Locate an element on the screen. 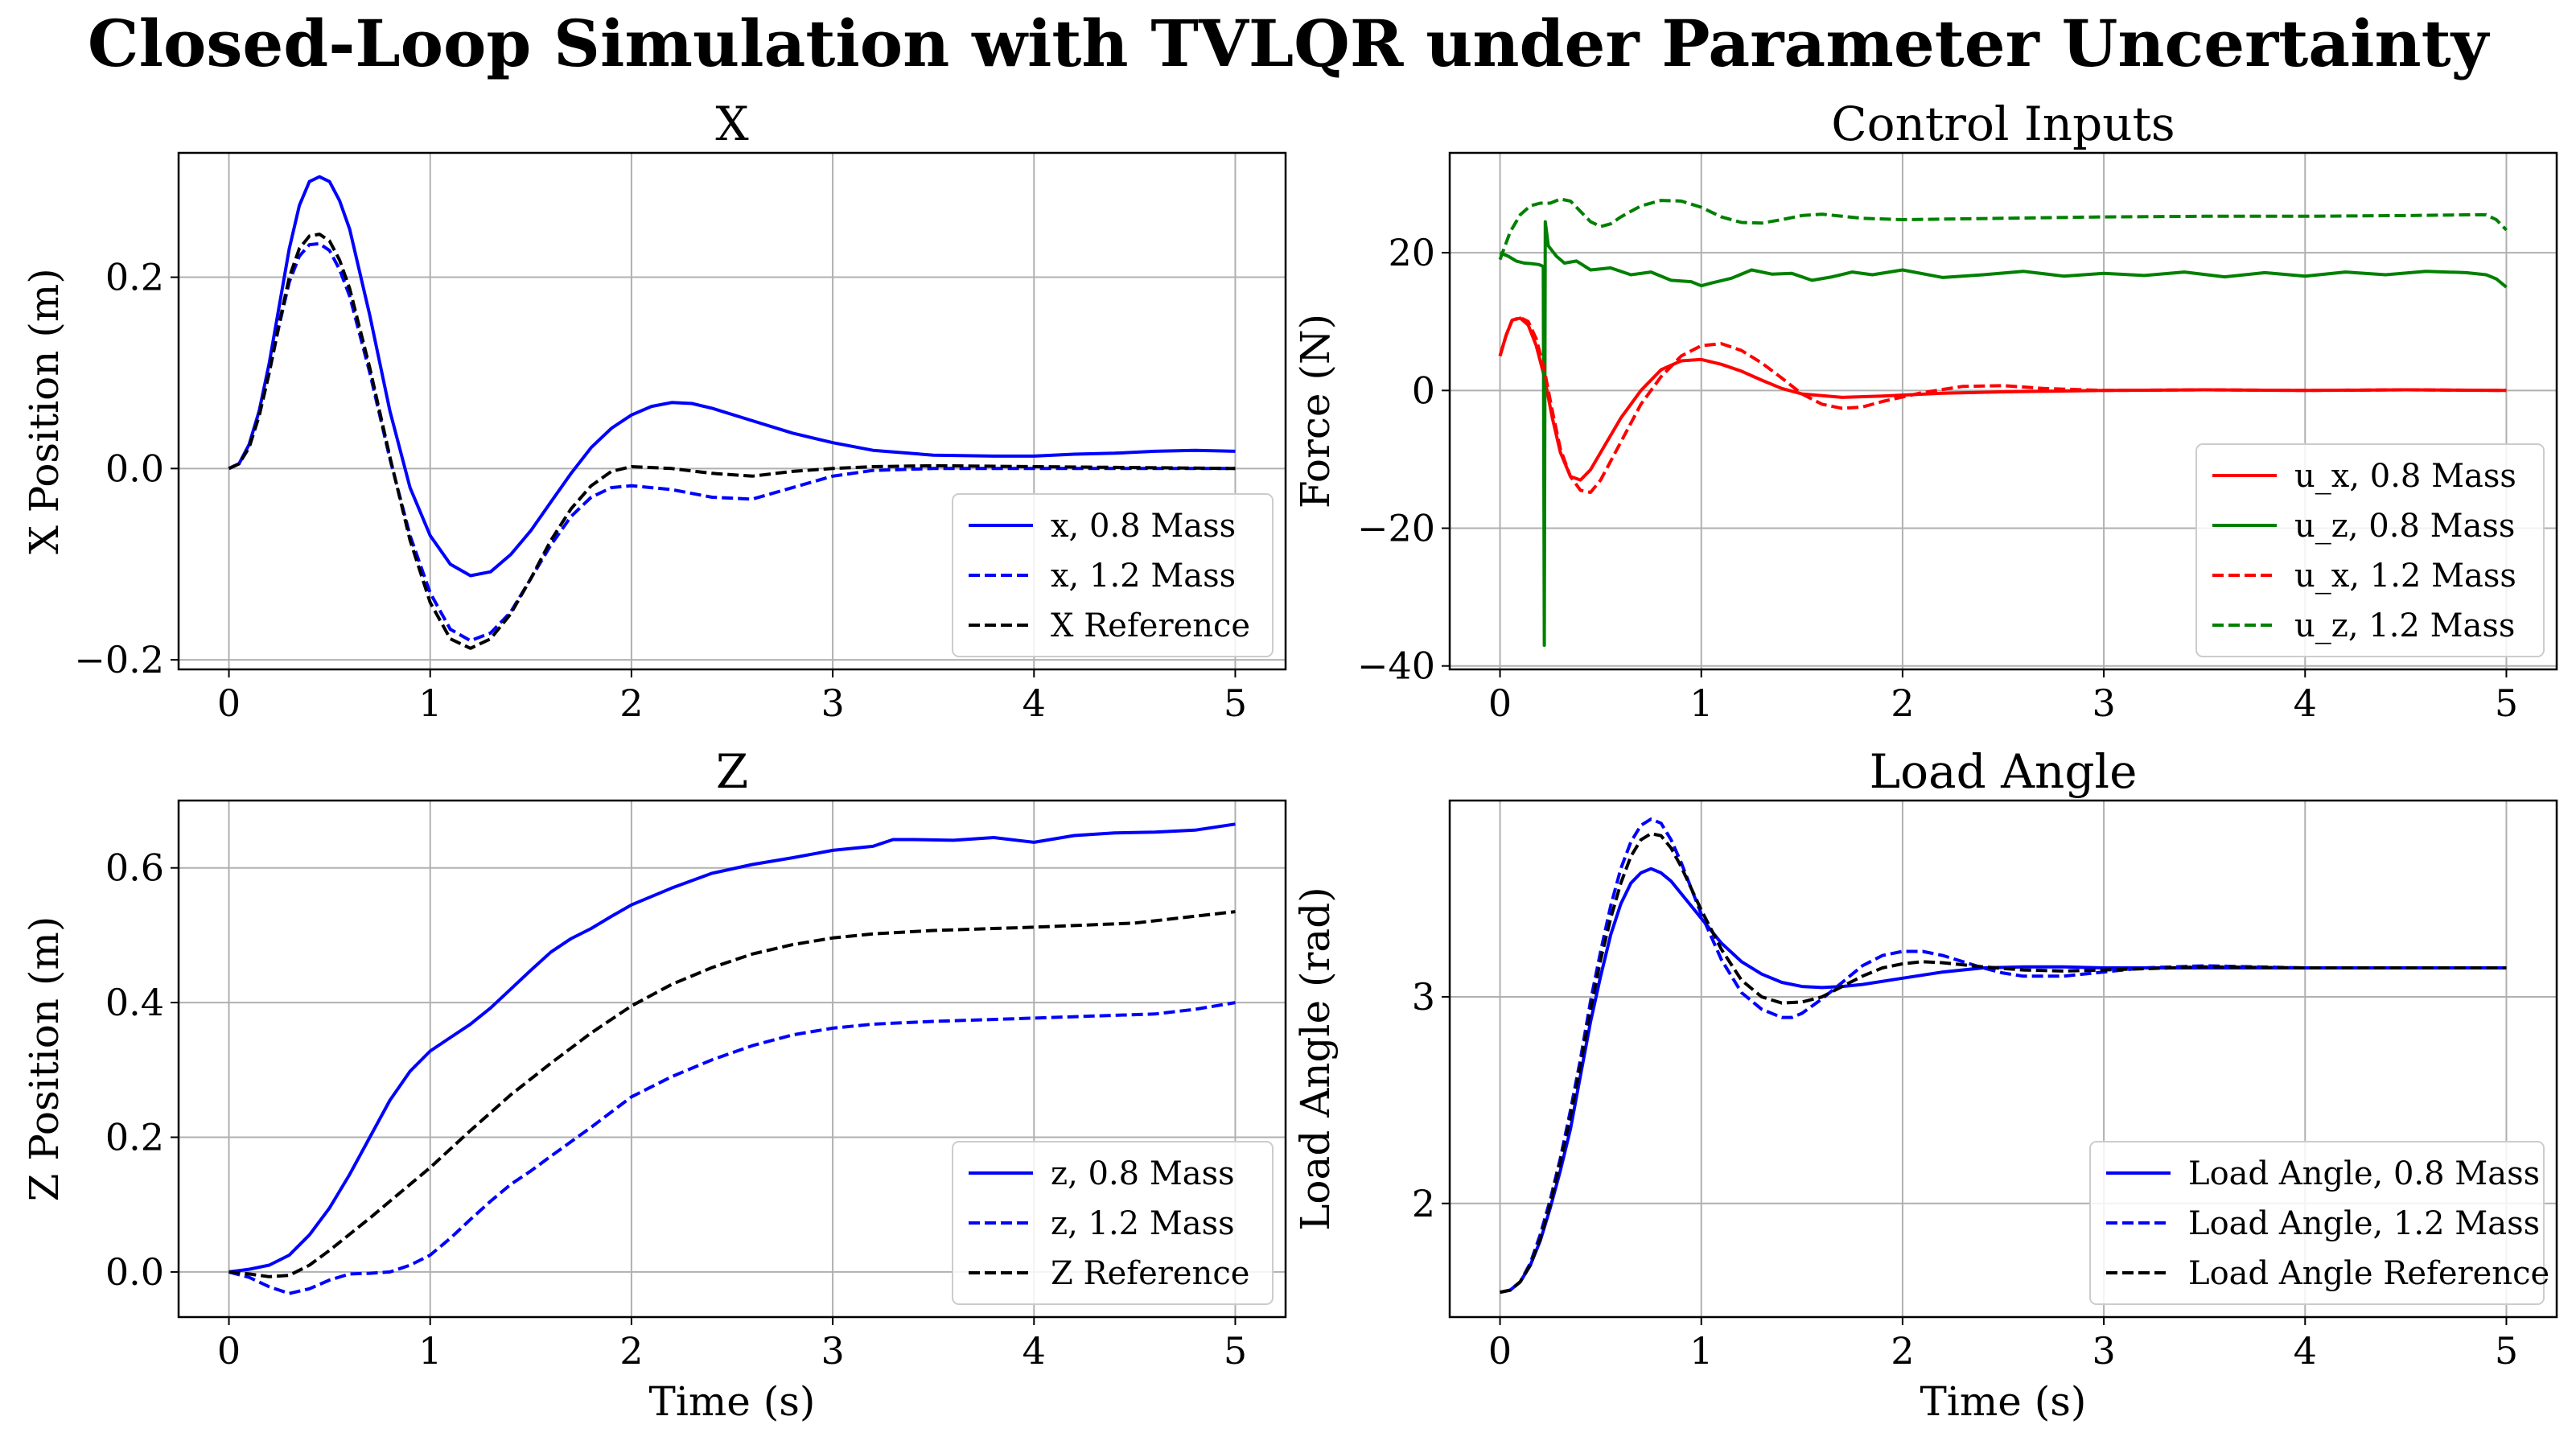 This screenshot has width=2576, height=1445. y-tick-label: 0 is located at coordinates (1423, 390).